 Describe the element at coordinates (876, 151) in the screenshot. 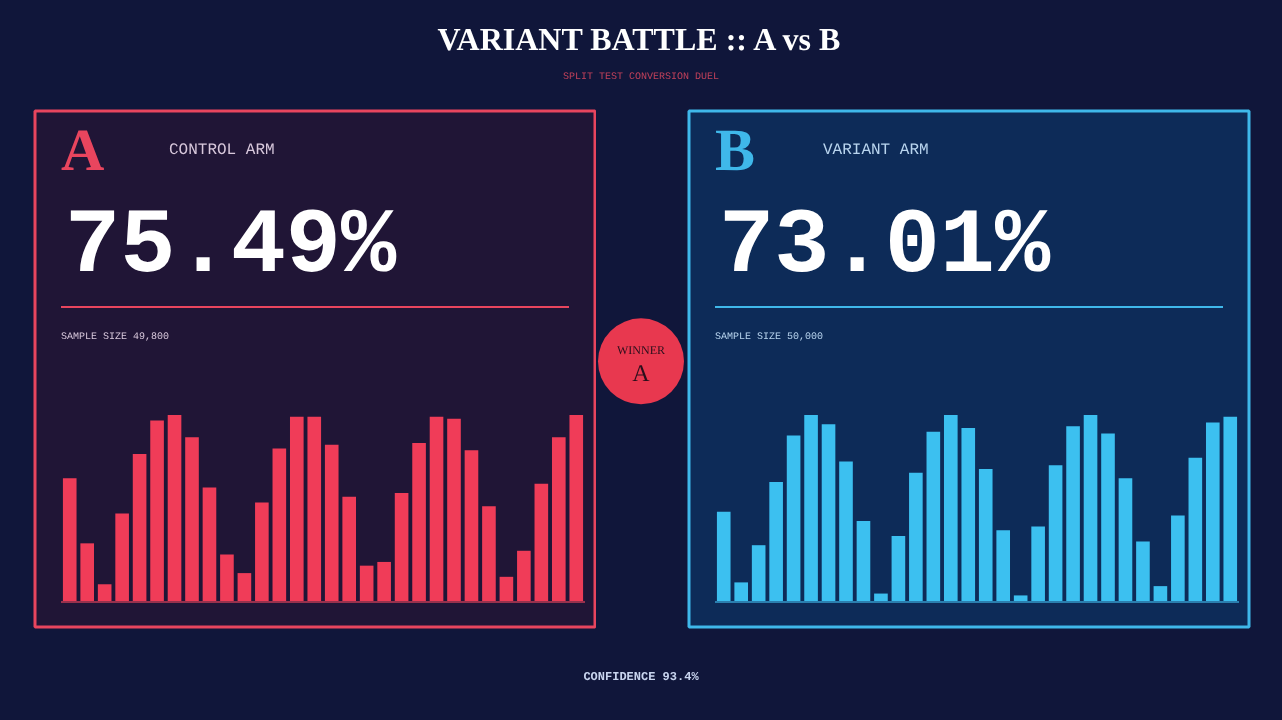

I see `chart-subtitle: VARIANT ARM` at that location.